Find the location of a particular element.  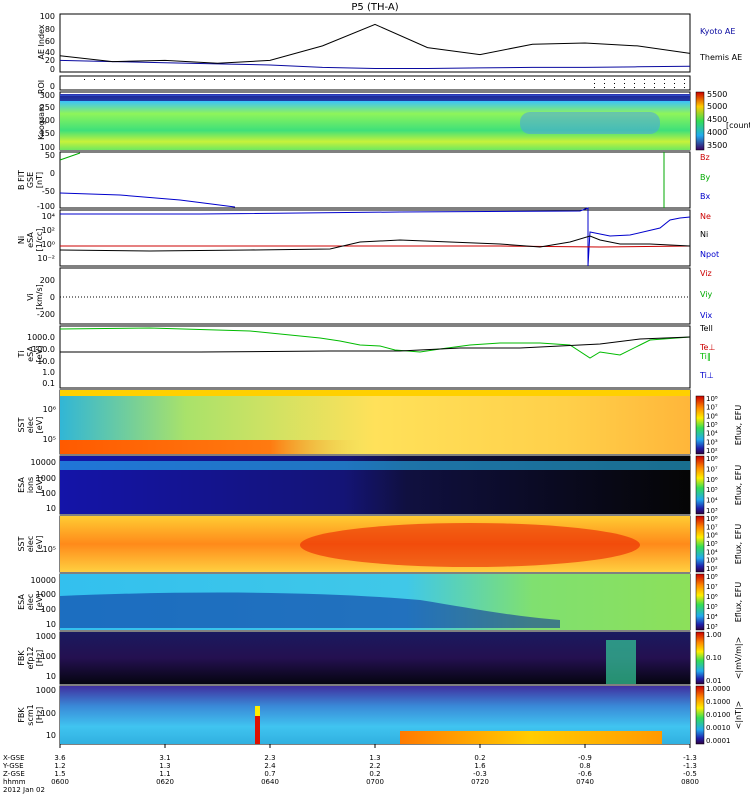

panel-sst-ions: SST elec [eV] 10⁵ is located at coordinates (353, 544).